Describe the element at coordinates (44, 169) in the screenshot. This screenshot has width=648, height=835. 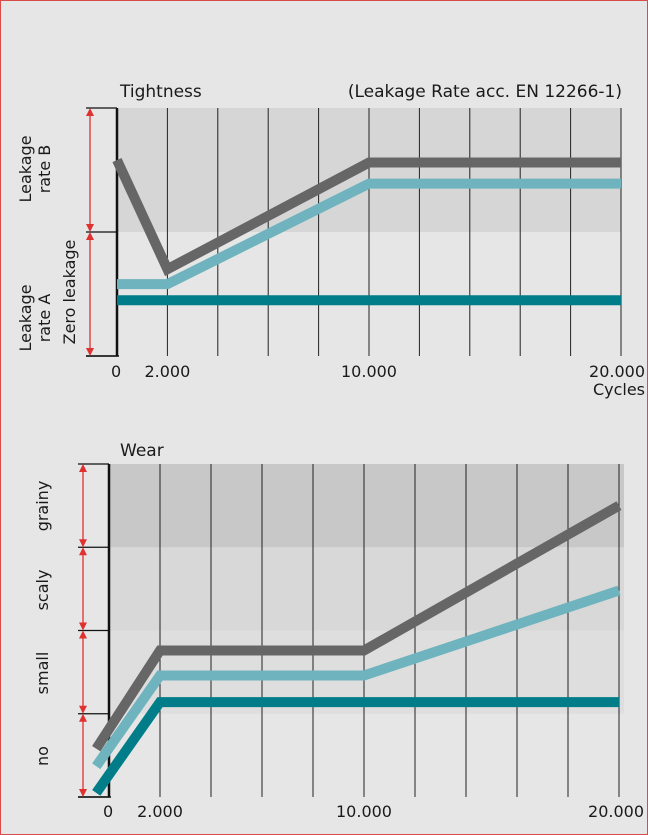
I see `tightness-zone-b-line-2: rate B` at that location.